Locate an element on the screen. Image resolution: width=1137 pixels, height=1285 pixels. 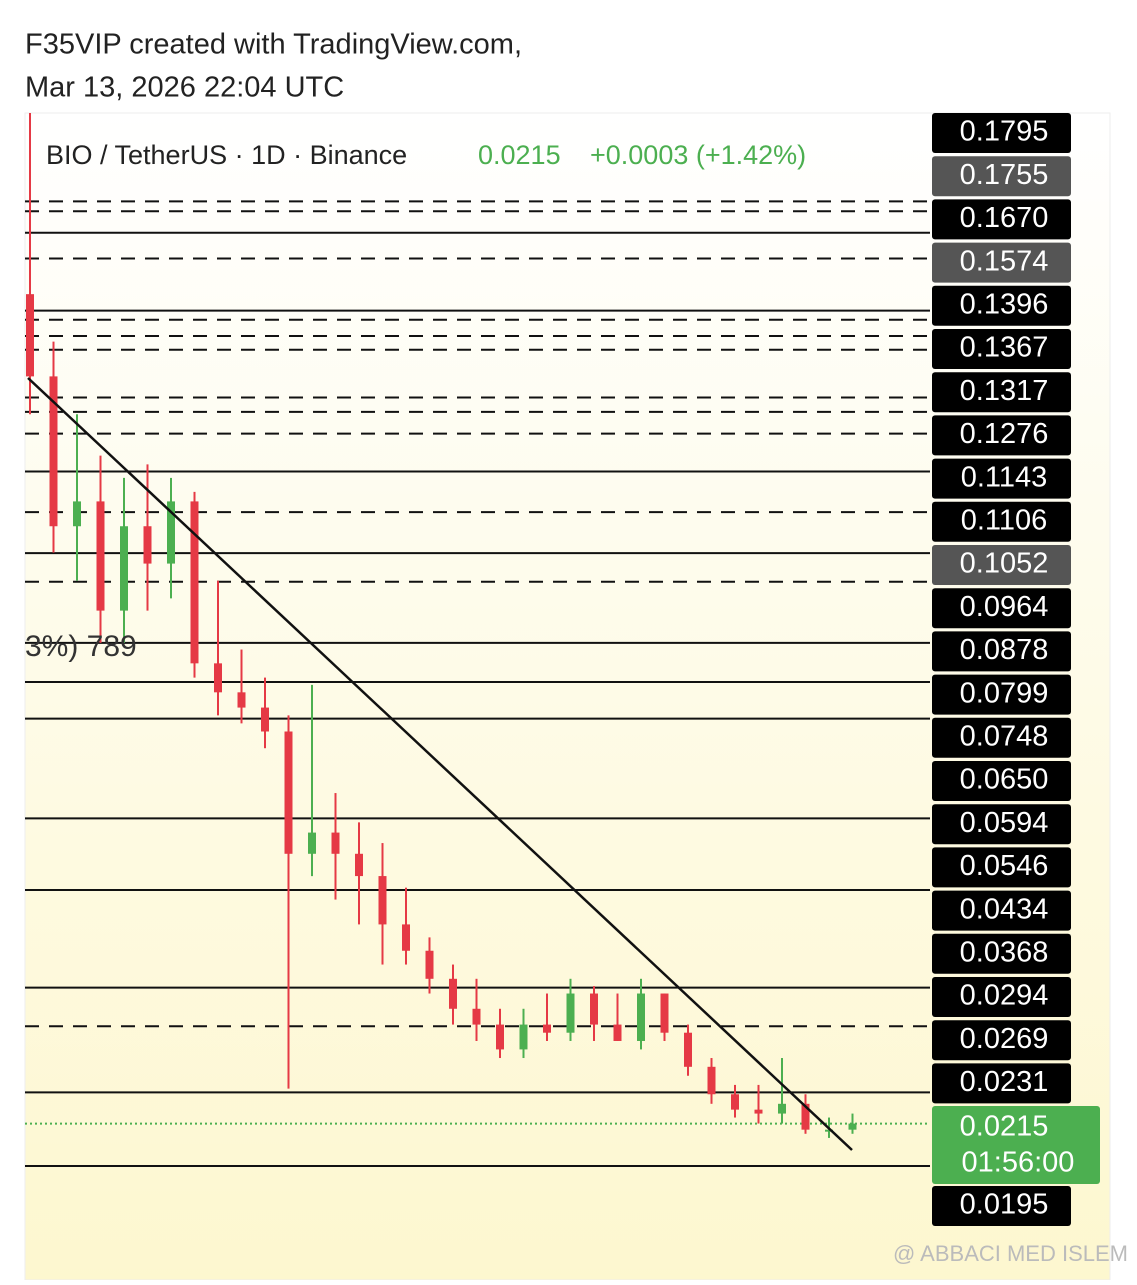
header-line: F35VIP created with TradingView.com, is located at coordinates (273, 45).